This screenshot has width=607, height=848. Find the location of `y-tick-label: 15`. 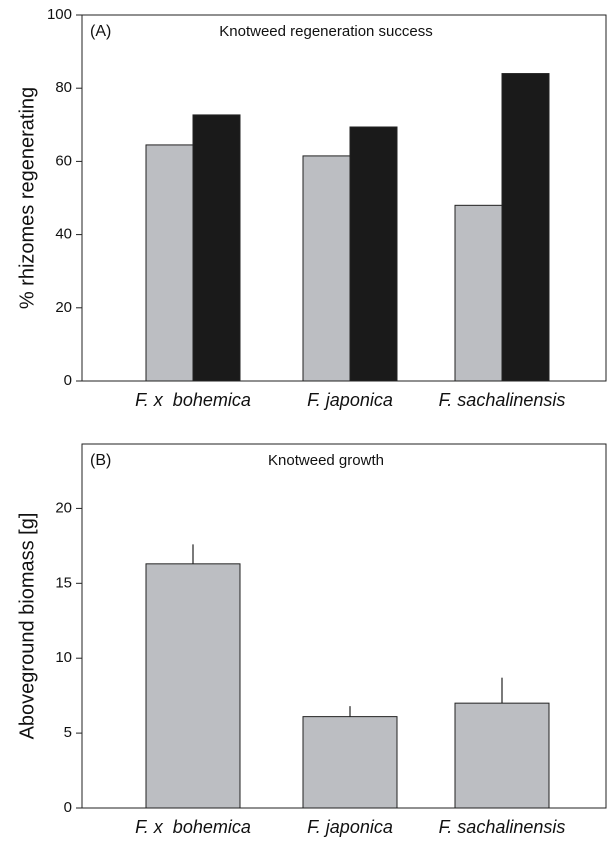

y-tick-label: 15 is located at coordinates (63, 582).